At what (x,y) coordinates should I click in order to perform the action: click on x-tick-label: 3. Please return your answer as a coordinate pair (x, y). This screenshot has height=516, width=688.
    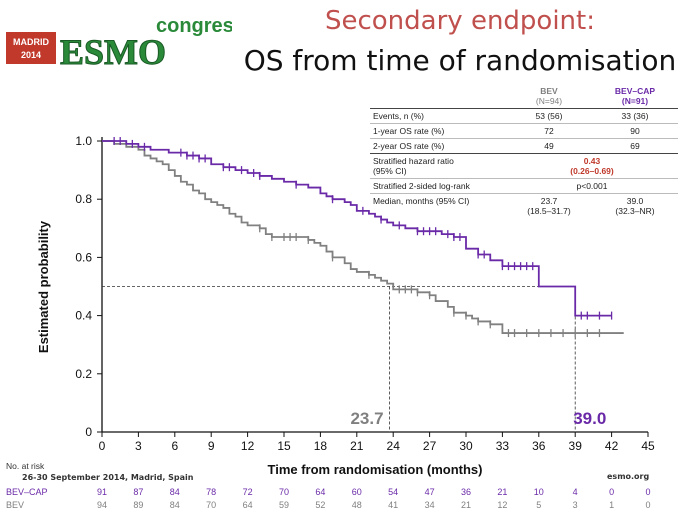
    Looking at the image, I should click on (138, 446).